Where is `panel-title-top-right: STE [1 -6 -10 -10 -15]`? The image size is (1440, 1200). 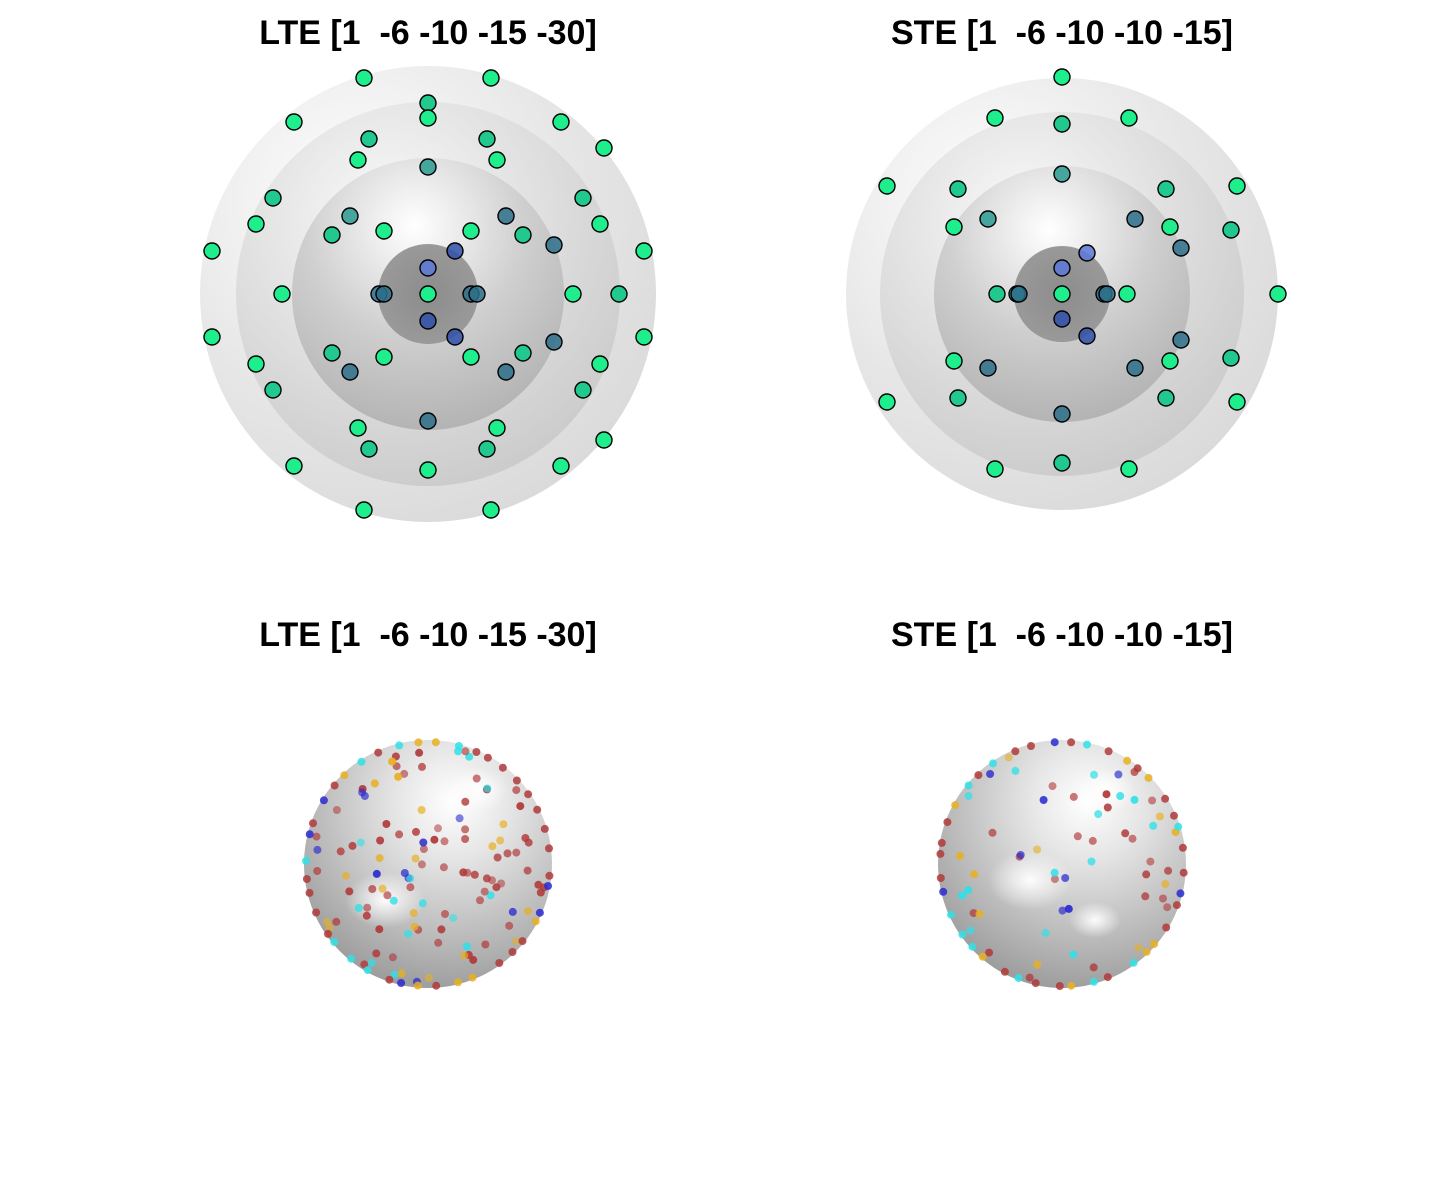 panel-title-top-right: STE [1 -6 -10 -10 -15] is located at coordinates (1062, 33).